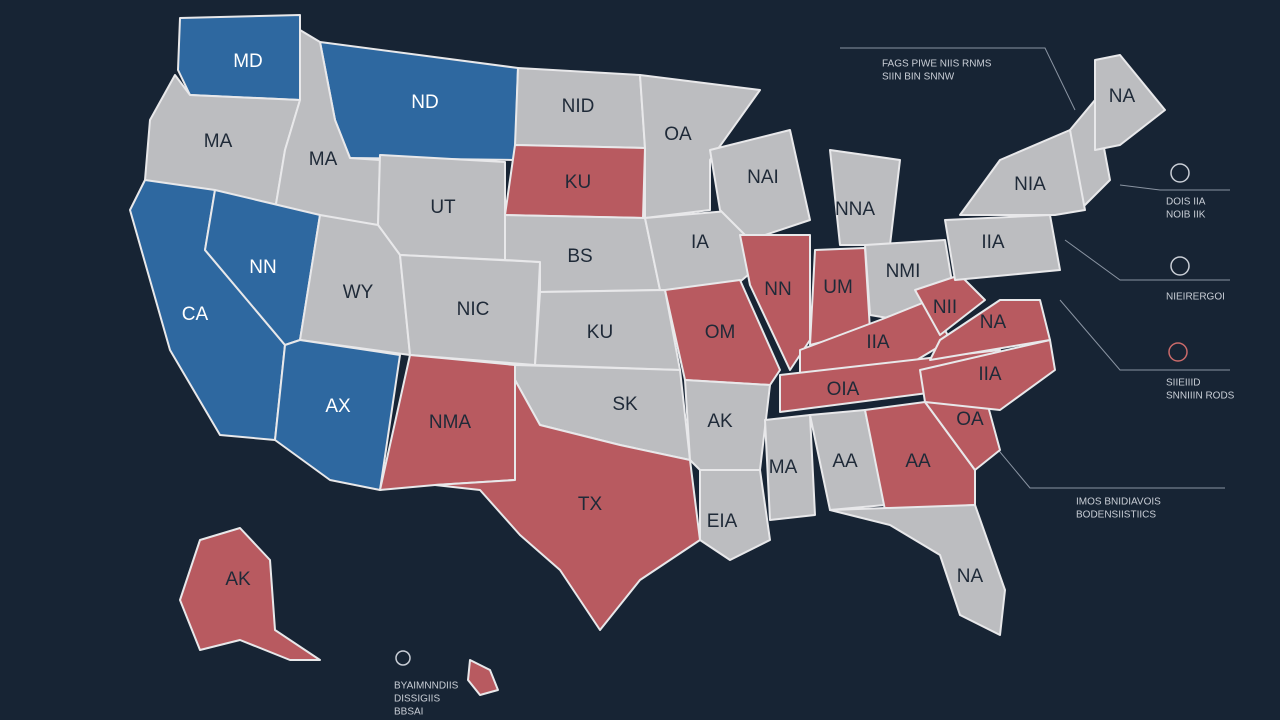  Describe the element at coordinates (625, 404) in the screenshot. I see `state-label: SK` at that location.